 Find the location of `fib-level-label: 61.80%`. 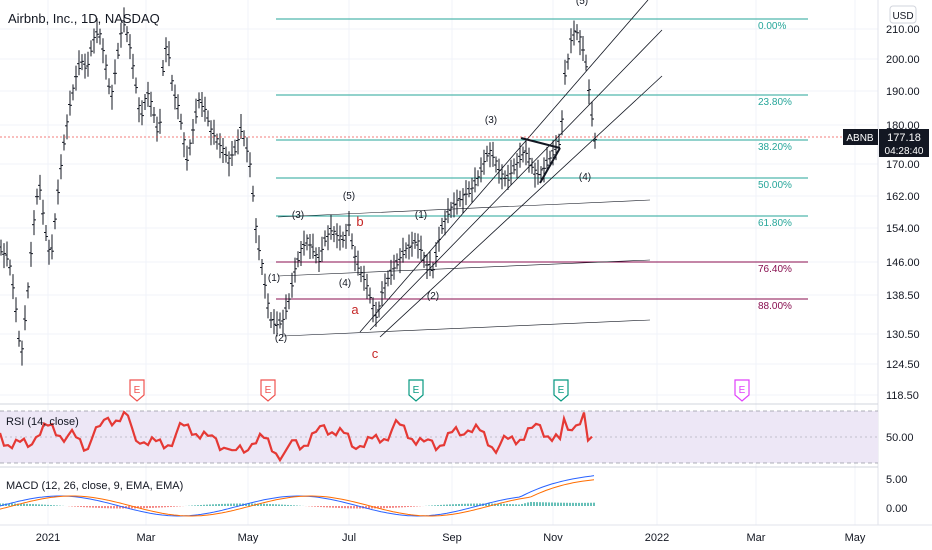

fib-level-label: 61.80% is located at coordinates (775, 223).